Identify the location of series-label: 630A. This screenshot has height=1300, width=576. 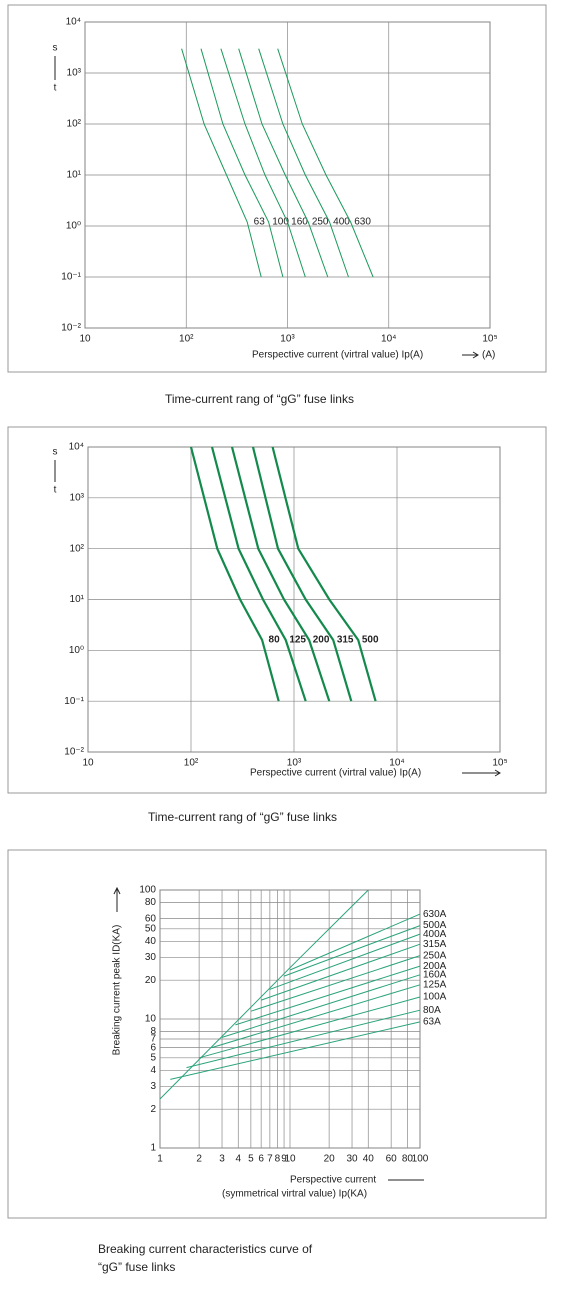
(435, 914).